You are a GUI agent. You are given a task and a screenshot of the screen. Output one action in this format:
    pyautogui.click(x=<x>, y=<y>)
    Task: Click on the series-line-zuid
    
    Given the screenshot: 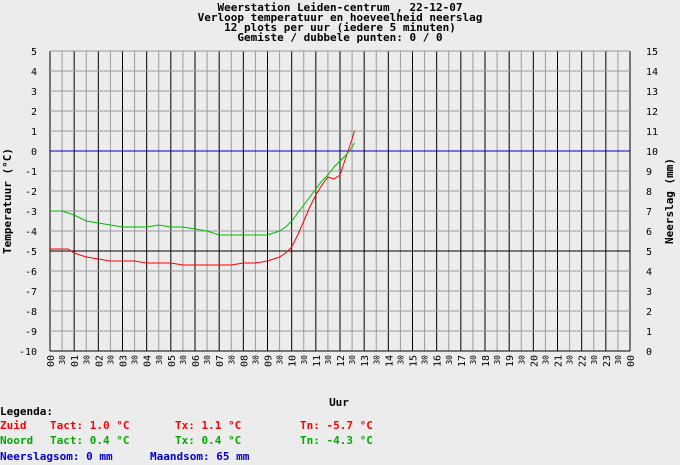 What is the action you would take?
    pyautogui.click(x=202, y=198)
    